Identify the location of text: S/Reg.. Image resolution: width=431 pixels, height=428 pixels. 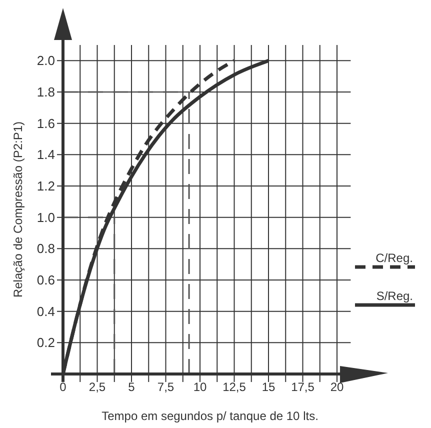
(394, 296).